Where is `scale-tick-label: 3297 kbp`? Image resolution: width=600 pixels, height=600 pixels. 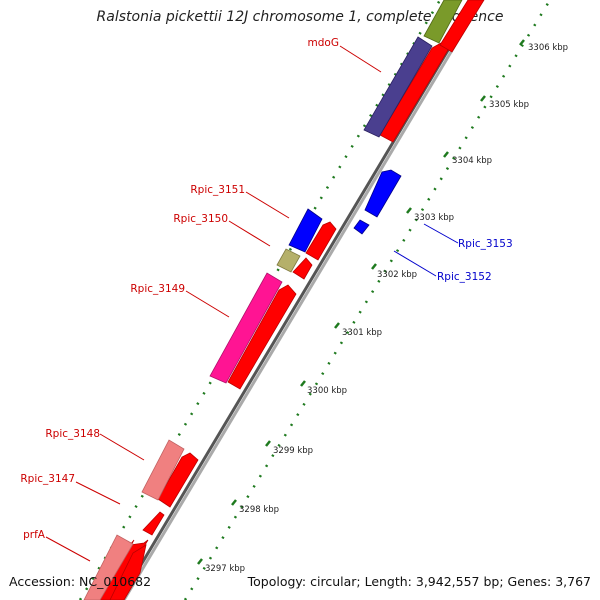 scale-tick-label: 3297 kbp is located at coordinates (225, 569).